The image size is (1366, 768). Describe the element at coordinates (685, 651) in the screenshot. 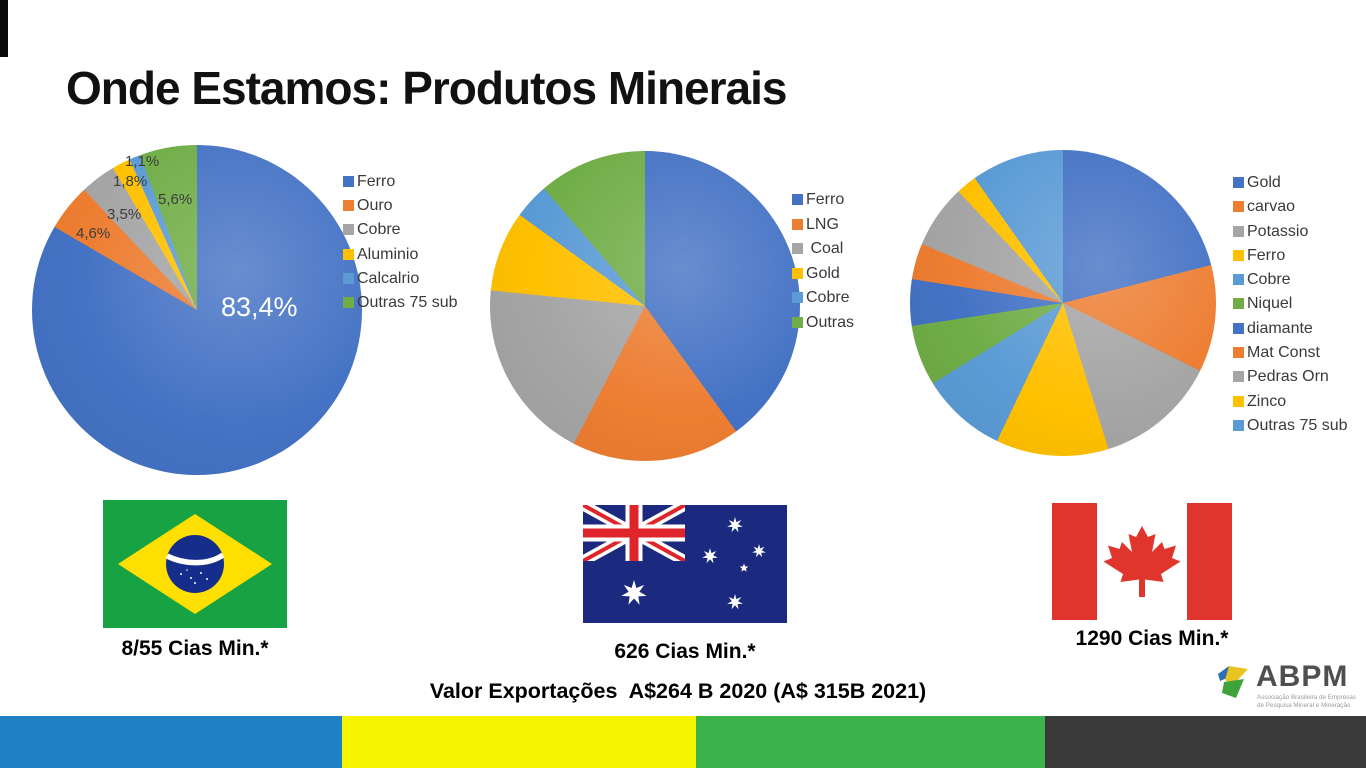

I see `caption-australia: 626 Cias Min.*` at that location.